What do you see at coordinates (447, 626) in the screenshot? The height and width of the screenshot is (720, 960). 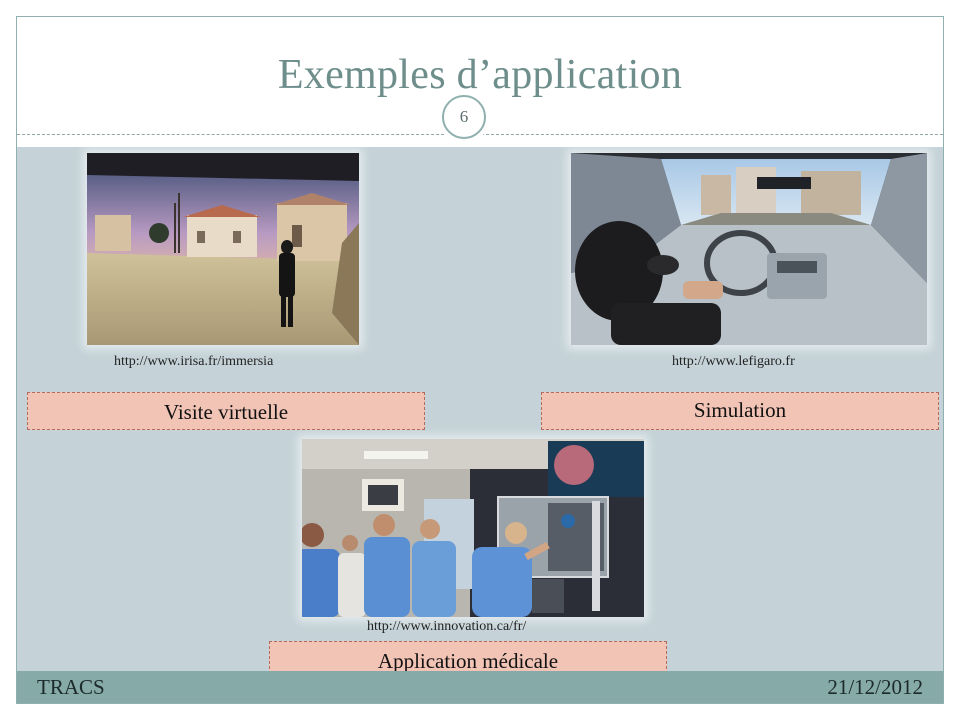 I see `source-caption-3: http://www.innovation.ca/fr/` at bounding box center [447, 626].